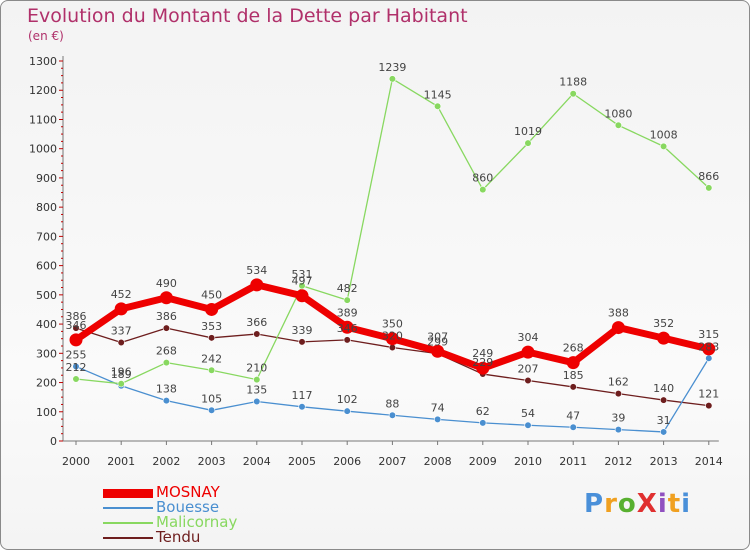 Image resolution: width=750 pixels, height=550 pixels. I want to click on x-tick-label: 2013, so click(664, 461).